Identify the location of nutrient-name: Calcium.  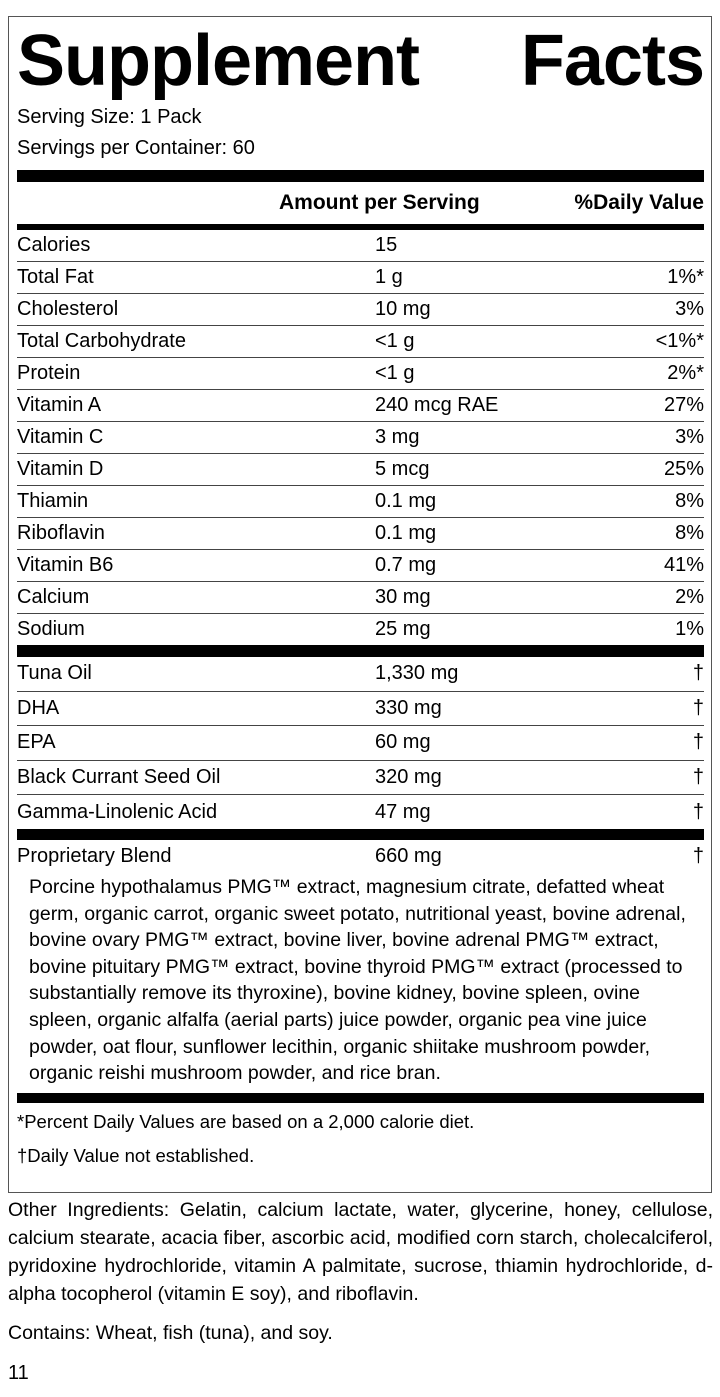
(53, 597).